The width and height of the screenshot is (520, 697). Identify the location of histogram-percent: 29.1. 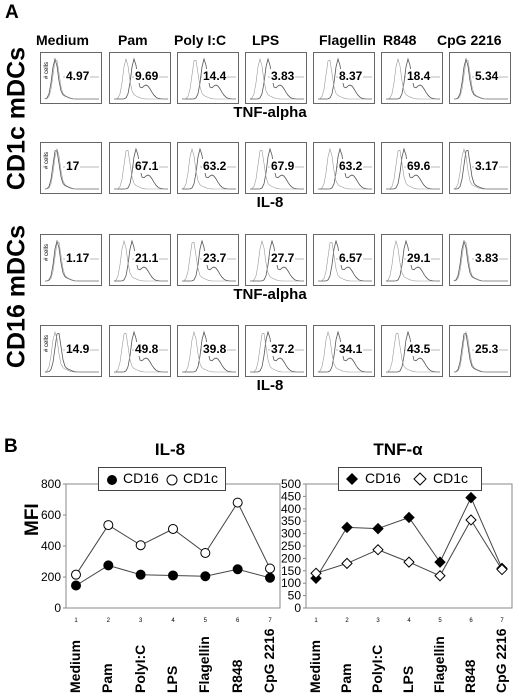
(419, 258).